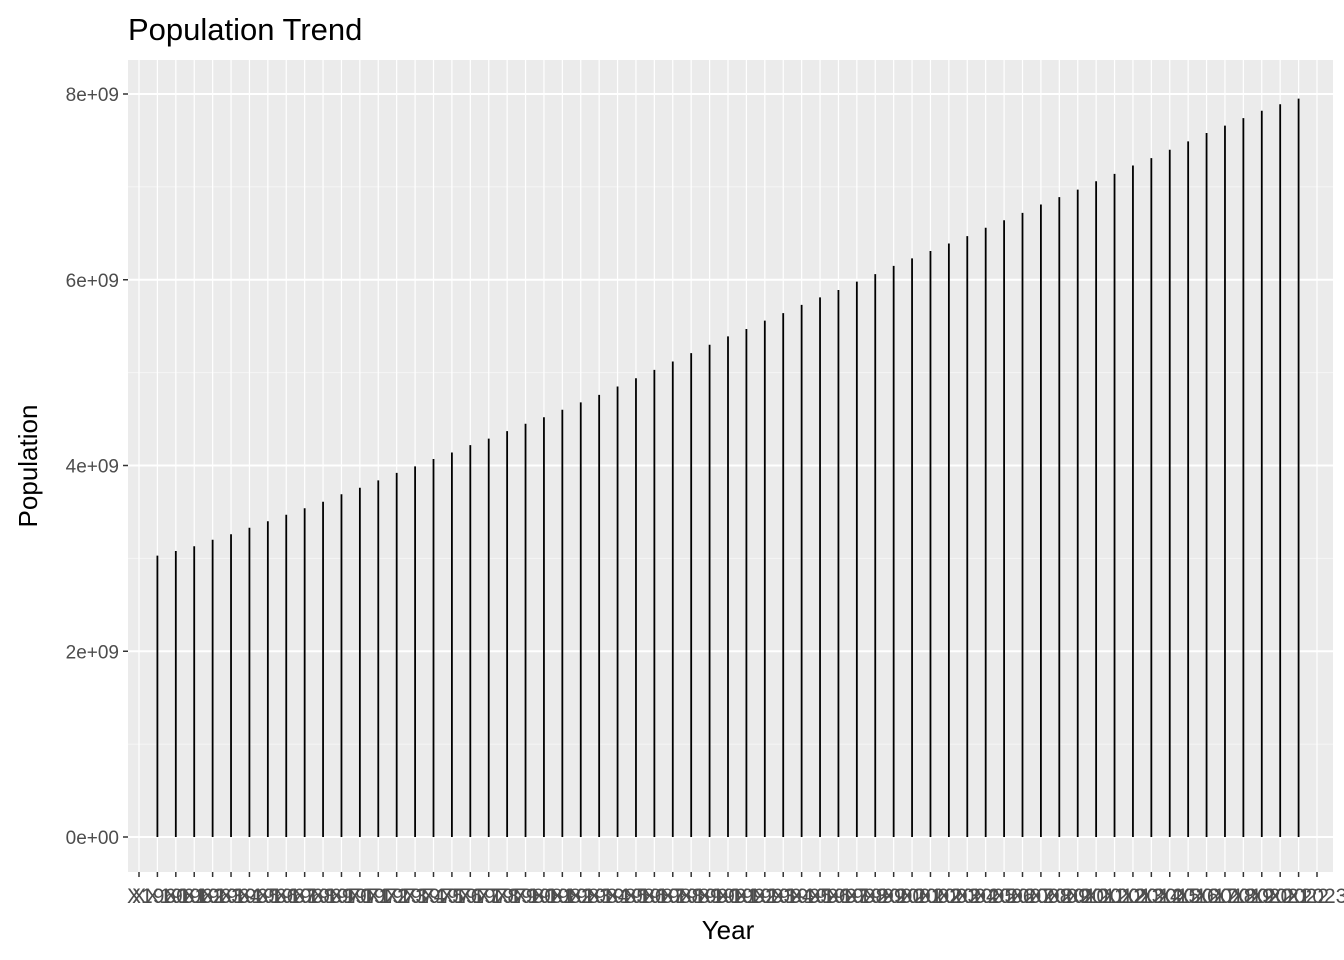 This screenshot has width=1344, height=960. Describe the element at coordinates (157, 896) in the screenshot. I see `x-tick-label: X1960` at that location.